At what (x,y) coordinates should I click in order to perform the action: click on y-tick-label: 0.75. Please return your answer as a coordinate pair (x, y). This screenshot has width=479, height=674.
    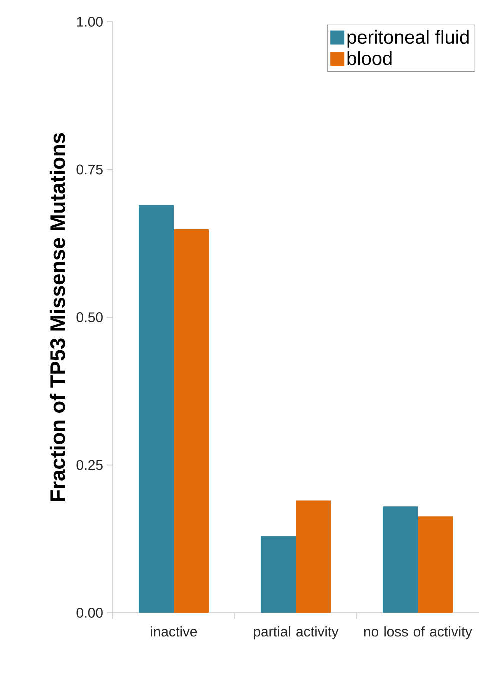
    Looking at the image, I should click on (89, 169).